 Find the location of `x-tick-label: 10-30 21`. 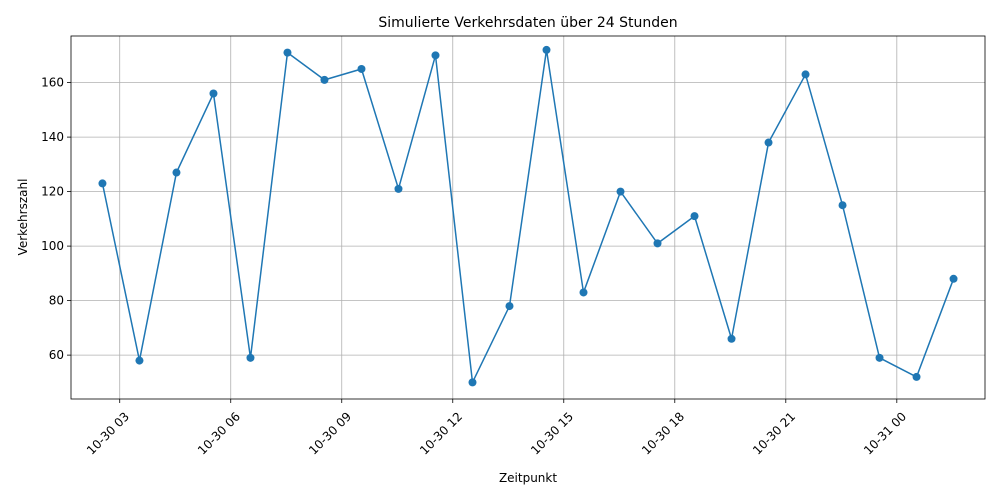

x-tick-label: 10-30 21 is located at coordinates (774, 433).